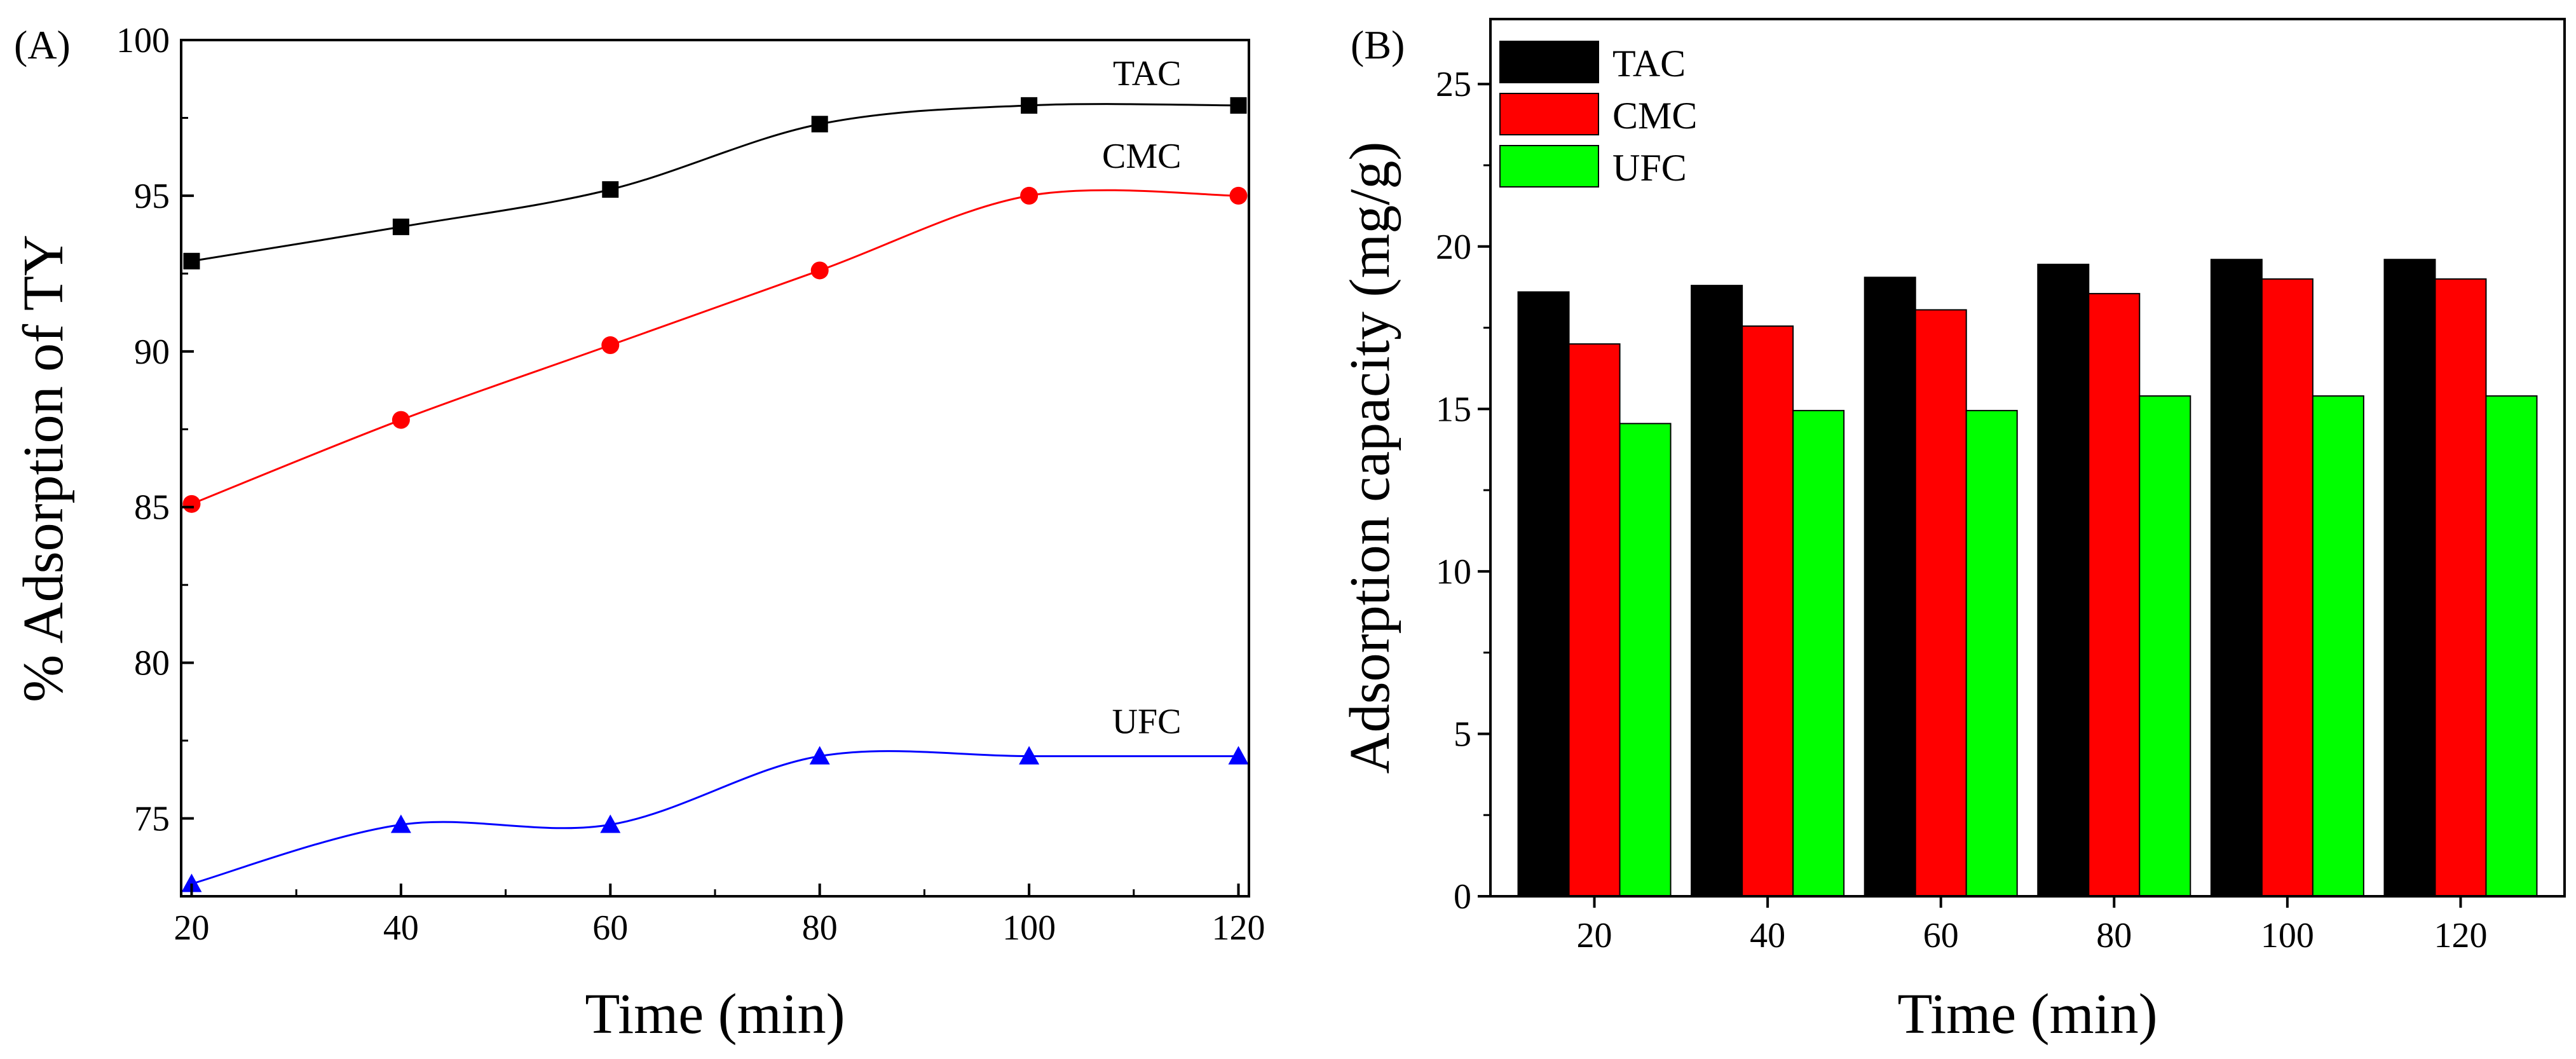 The height and width of the screenshot is (1059, 2576). What do you see at coordinates (152, 819) in the screenshot?
I see `y-tick-label: 75` at bounding box center [152, 819].